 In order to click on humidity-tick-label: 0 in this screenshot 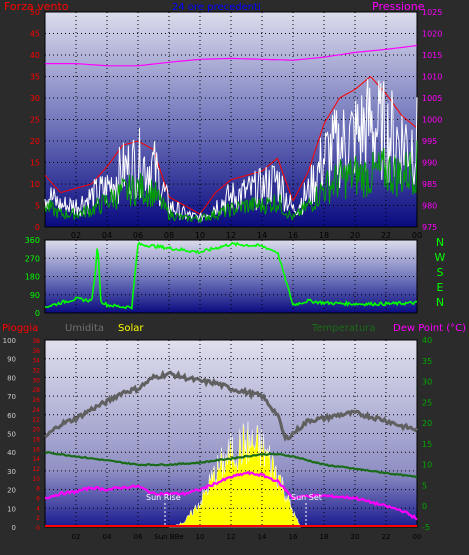, I will do `click(14, 528)`.